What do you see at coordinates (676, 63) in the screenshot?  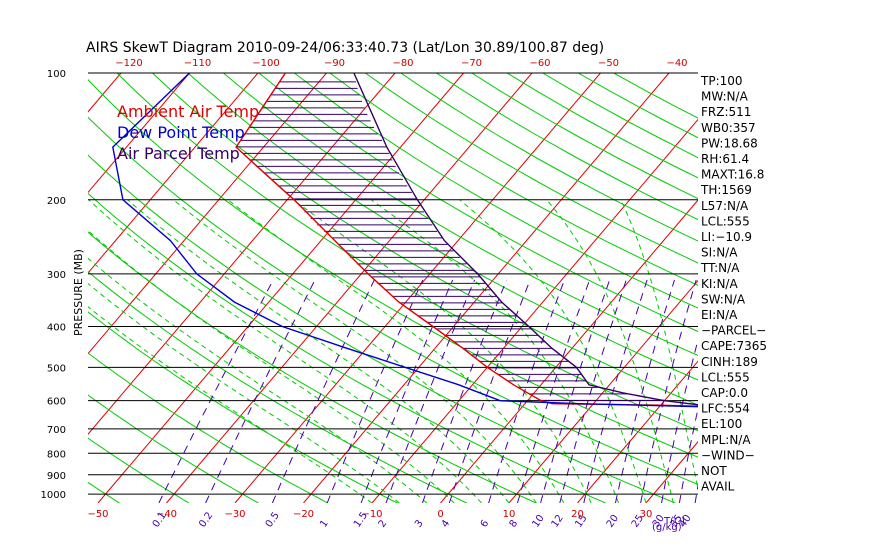 I see `top-temp-tick-label: −40` at bounding box center [676, 63].